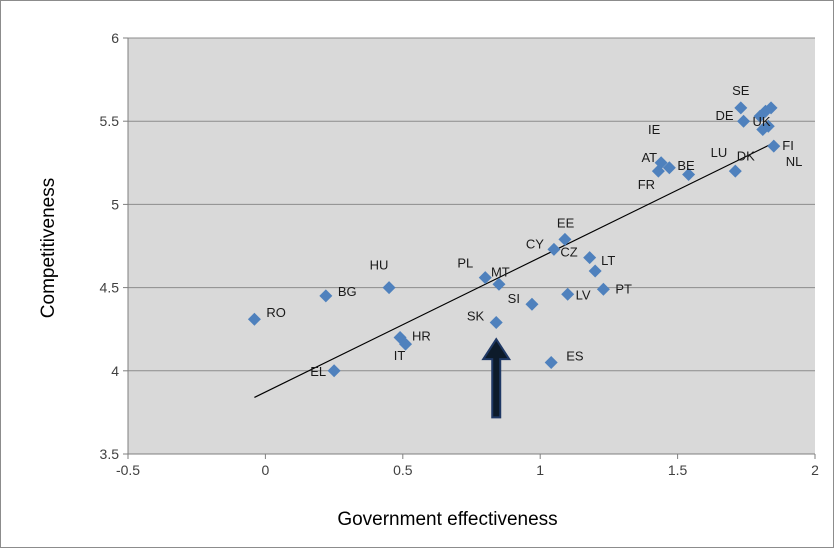  I want to click on point-label-lv: LV, so click(583, 294).